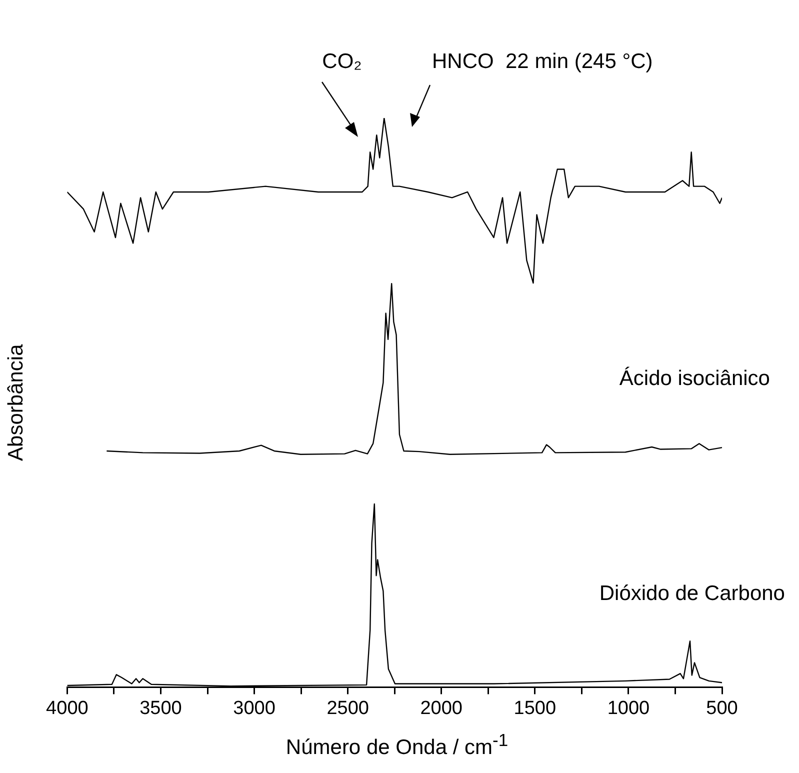 The image size is (799, 773). What do you see at coordinates (542, 61) in the screenshot?
I see `text: HNCO 22 min (245 °C)` at bounding box center [542, 61].